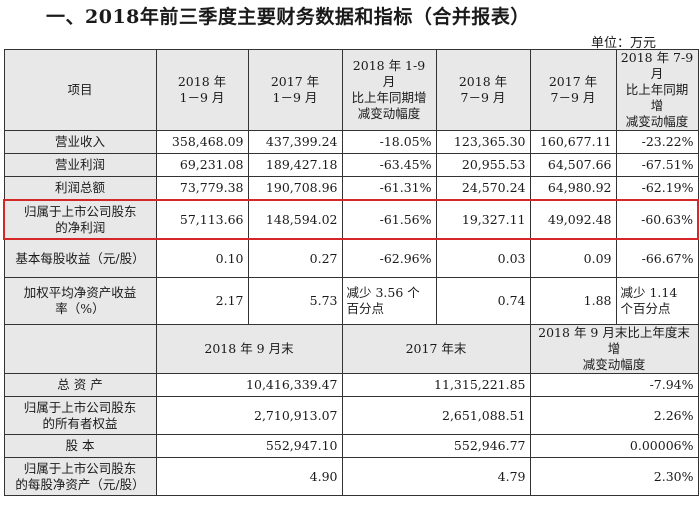  I want to click on table-row: 股 本 552,947.10 552,946.77 0.00006%, so click(351, 446).